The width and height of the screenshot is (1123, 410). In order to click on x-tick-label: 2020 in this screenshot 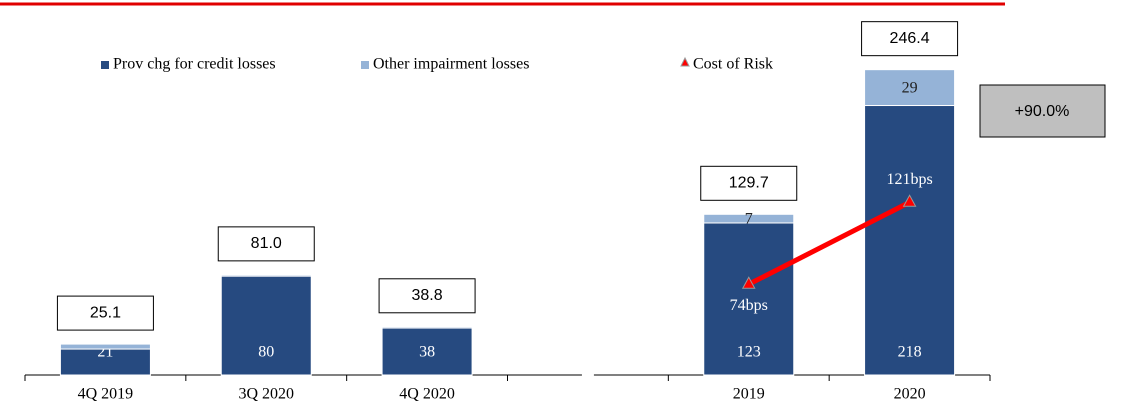, I will do `click(910, 394)`.